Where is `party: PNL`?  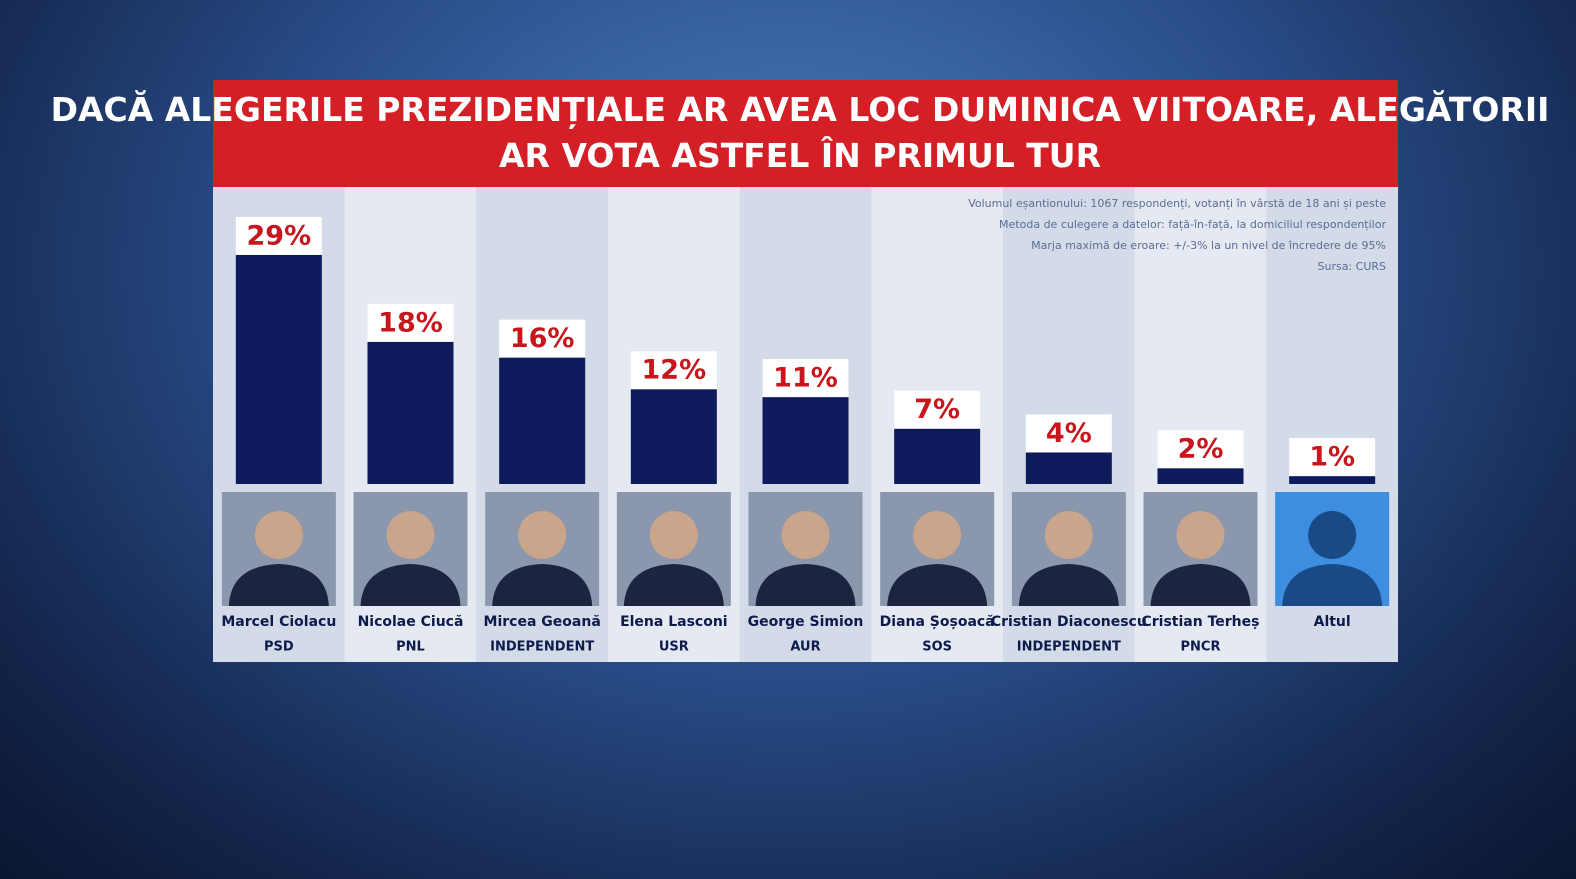 party: PNL is located at coordinates (410, 647).